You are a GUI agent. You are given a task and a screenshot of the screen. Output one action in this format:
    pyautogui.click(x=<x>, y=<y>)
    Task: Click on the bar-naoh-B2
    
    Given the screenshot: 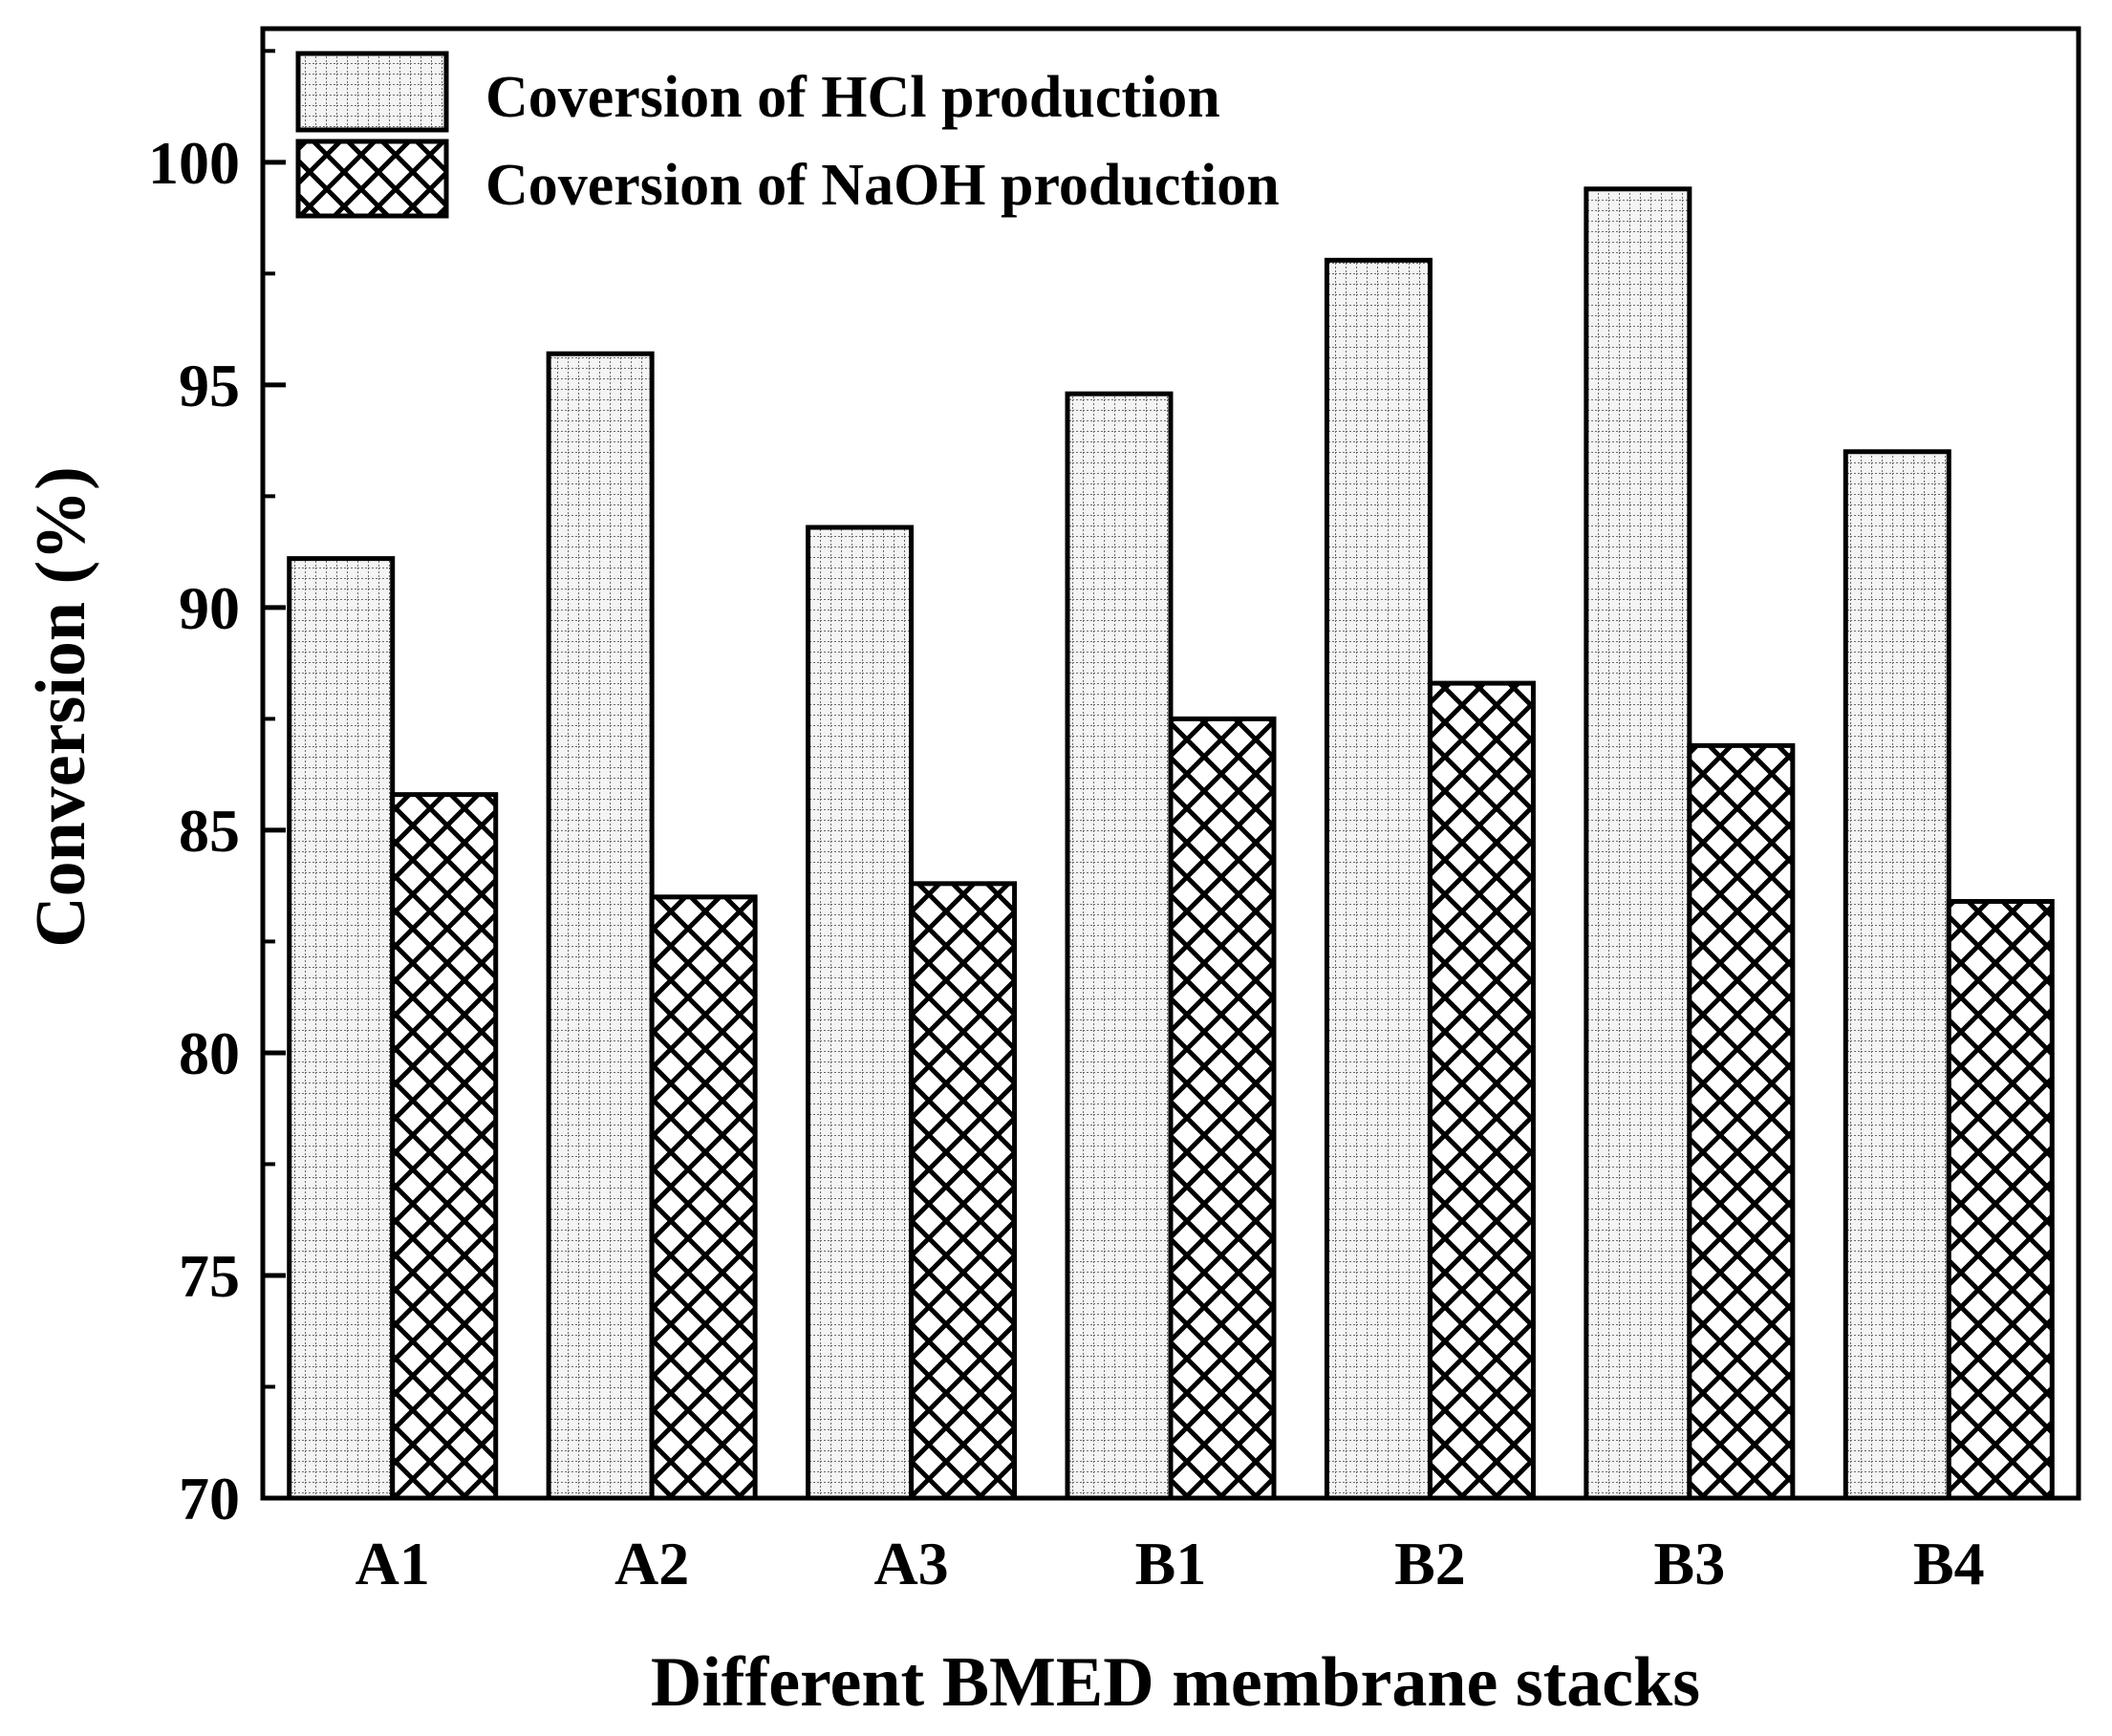 What is the action you would take?
    pyautogui.click(x=1482, y=1090)
    